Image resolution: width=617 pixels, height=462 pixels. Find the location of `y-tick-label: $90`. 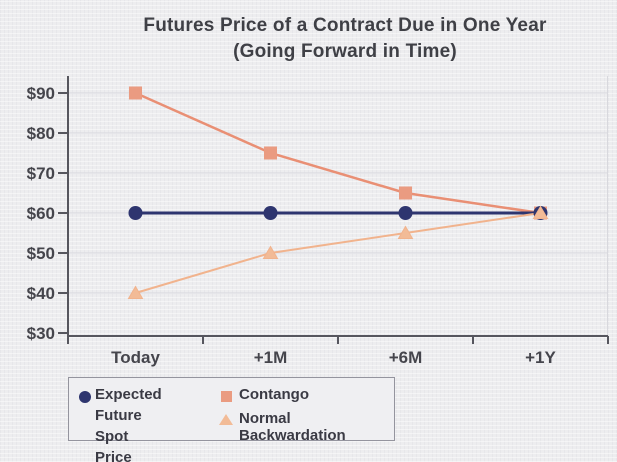

y-tick-label: $90 is located at coordinates (41, 93).